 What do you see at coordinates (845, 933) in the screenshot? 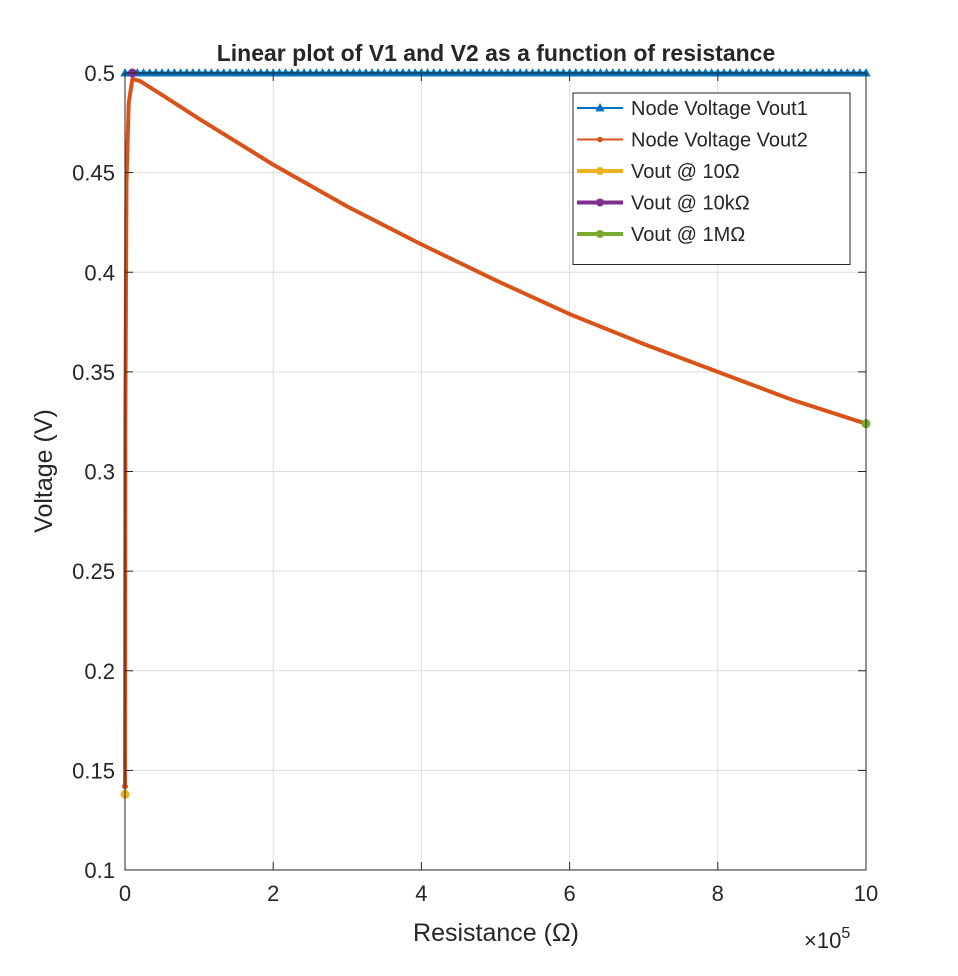
I see `x-exponent-power: 5` at bounding box center [845, 933].